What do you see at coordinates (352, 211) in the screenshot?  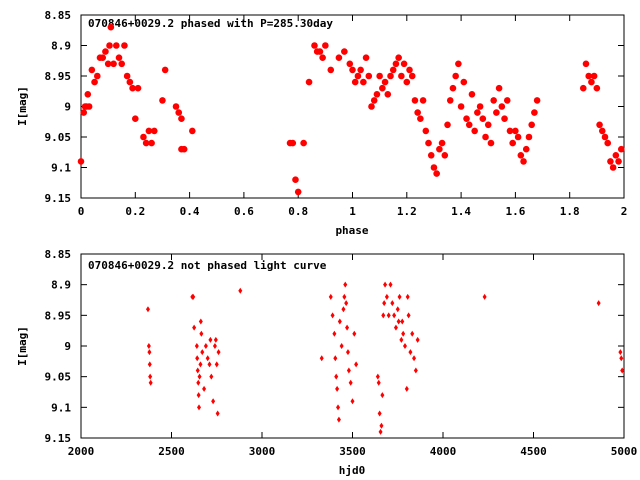 I see `x-tick-label: 1` at bounding box center [352, 211].